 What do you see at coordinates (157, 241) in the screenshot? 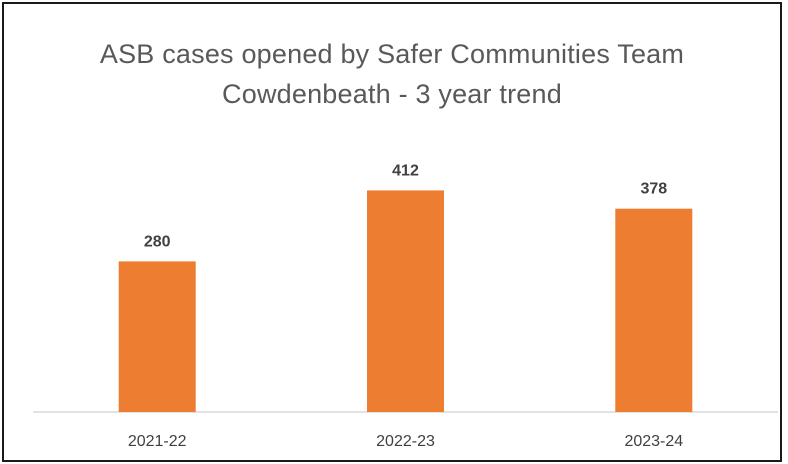
I see `data-label-2021-22: 280` at bounding box center [157, 241].